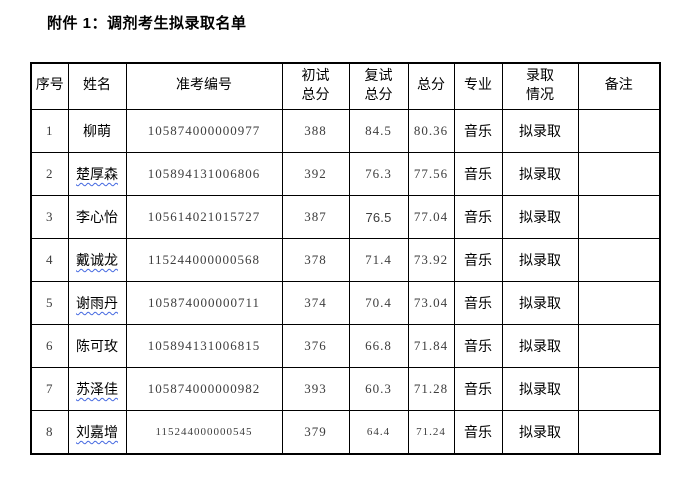 Image resolution: width=689 pixels, height=487 pixels. I want to click on cell-retest-score: 64.4, so click(378, 432).